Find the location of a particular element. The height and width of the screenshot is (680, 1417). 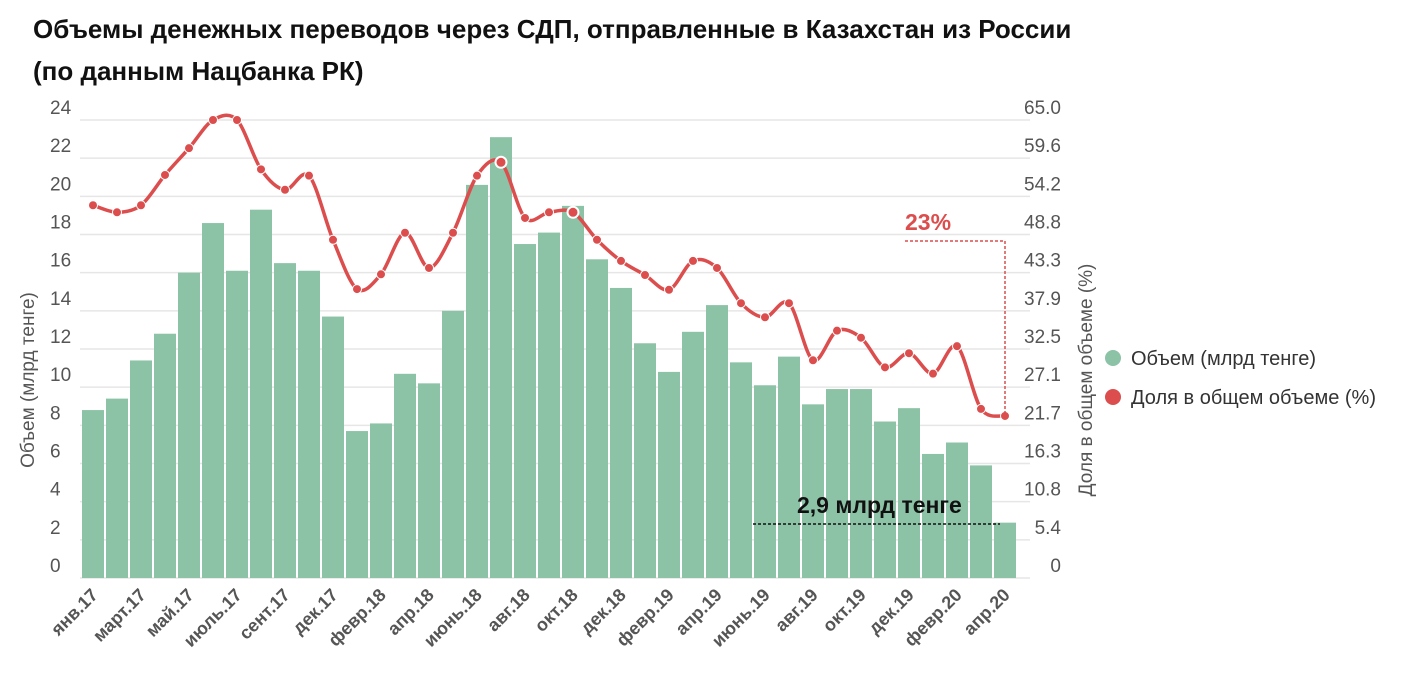

left-axis-title: Объем (млрд тенге) is located at coordinates (28, 380).